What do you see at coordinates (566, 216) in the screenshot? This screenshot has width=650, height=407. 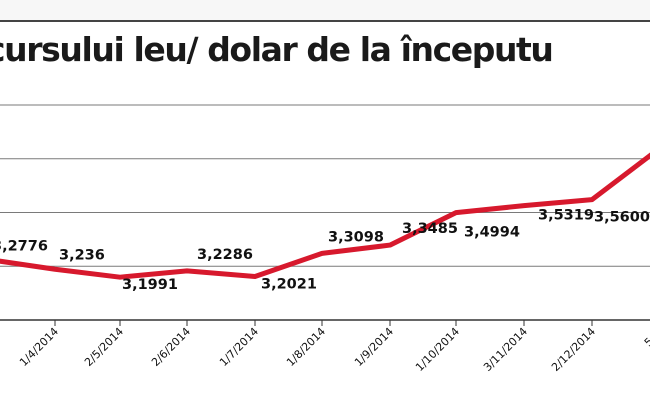 I see `data-label: 3,5319` at bounding box center [566, 216].